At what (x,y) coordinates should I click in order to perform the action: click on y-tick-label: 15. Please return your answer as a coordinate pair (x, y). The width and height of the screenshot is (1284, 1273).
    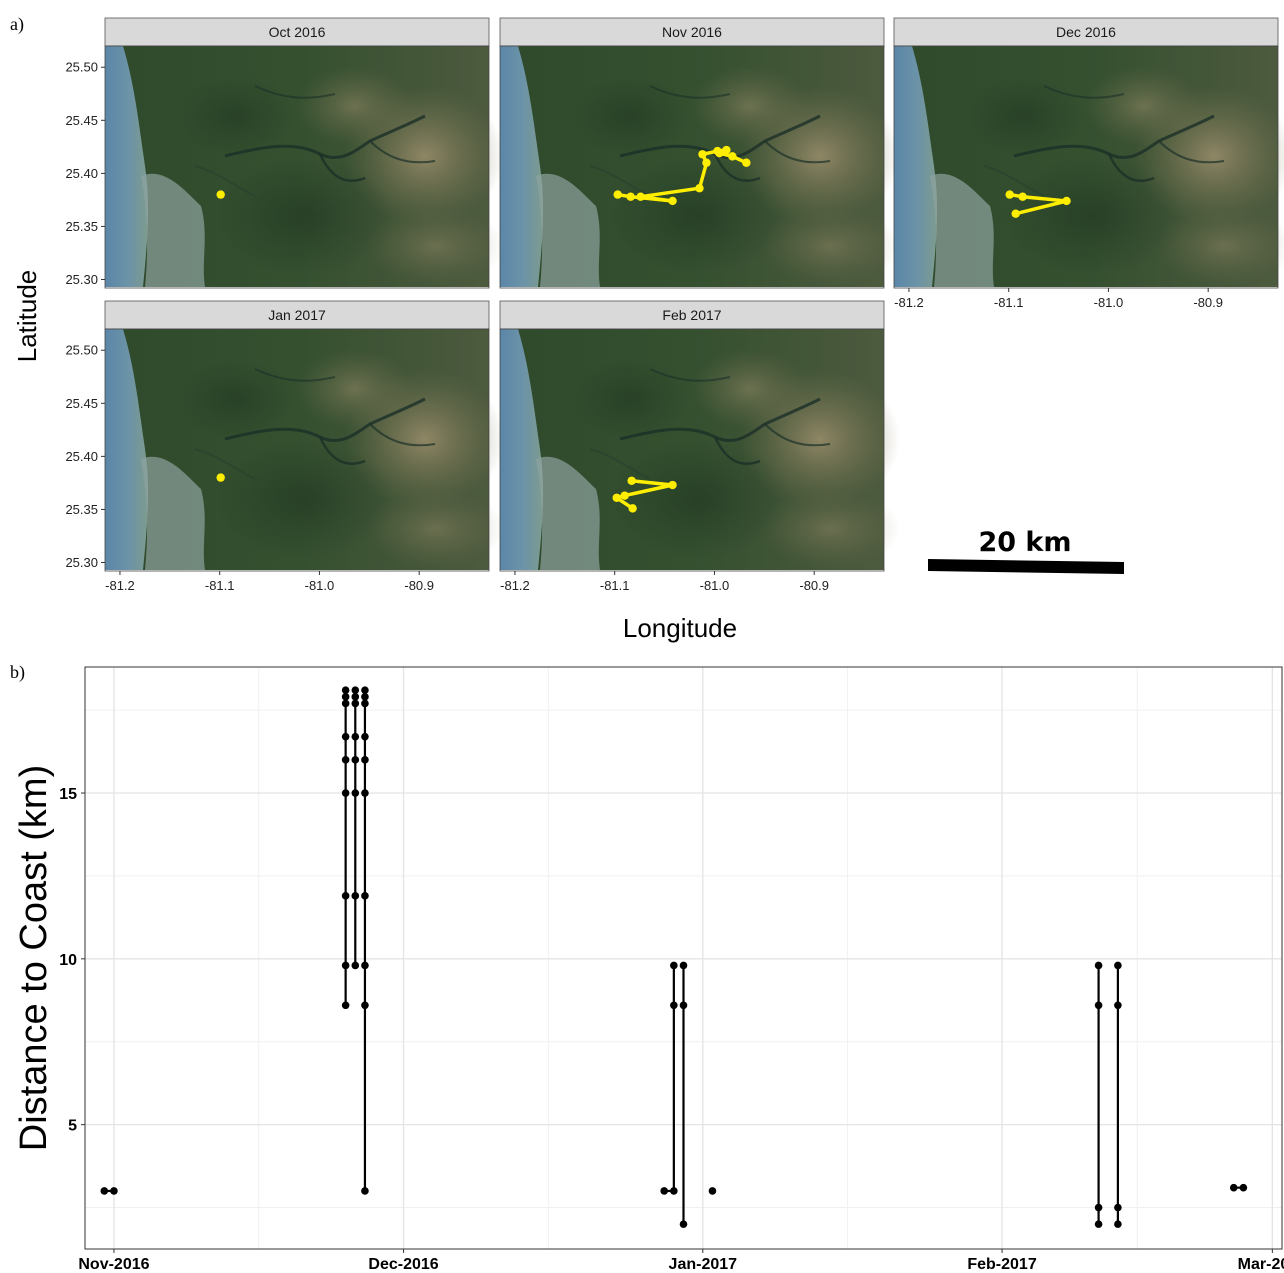
    Looking at the image, I should click on (68, 794).